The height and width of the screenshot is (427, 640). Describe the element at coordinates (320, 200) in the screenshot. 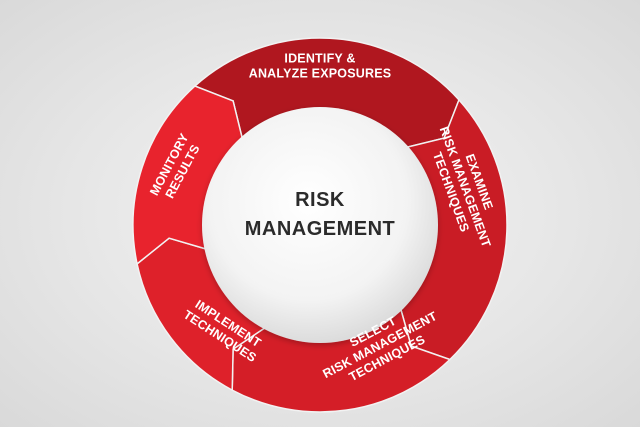

I see `center-title-line-1: RISK` at that location.